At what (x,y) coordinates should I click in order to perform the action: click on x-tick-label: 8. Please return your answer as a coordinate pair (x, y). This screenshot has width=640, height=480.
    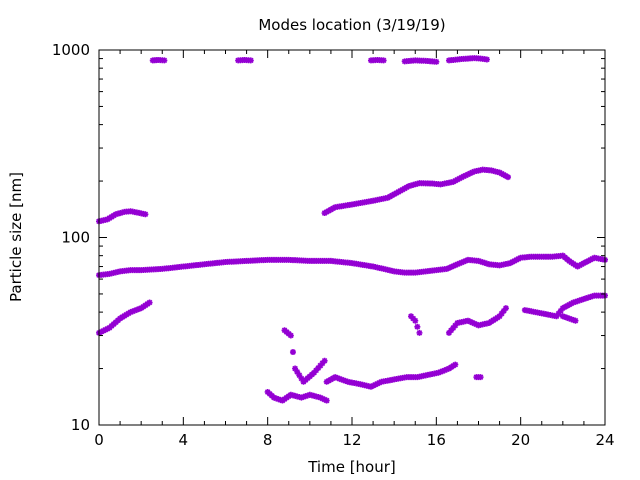
    Looking at the image, I should click on (268, 440).